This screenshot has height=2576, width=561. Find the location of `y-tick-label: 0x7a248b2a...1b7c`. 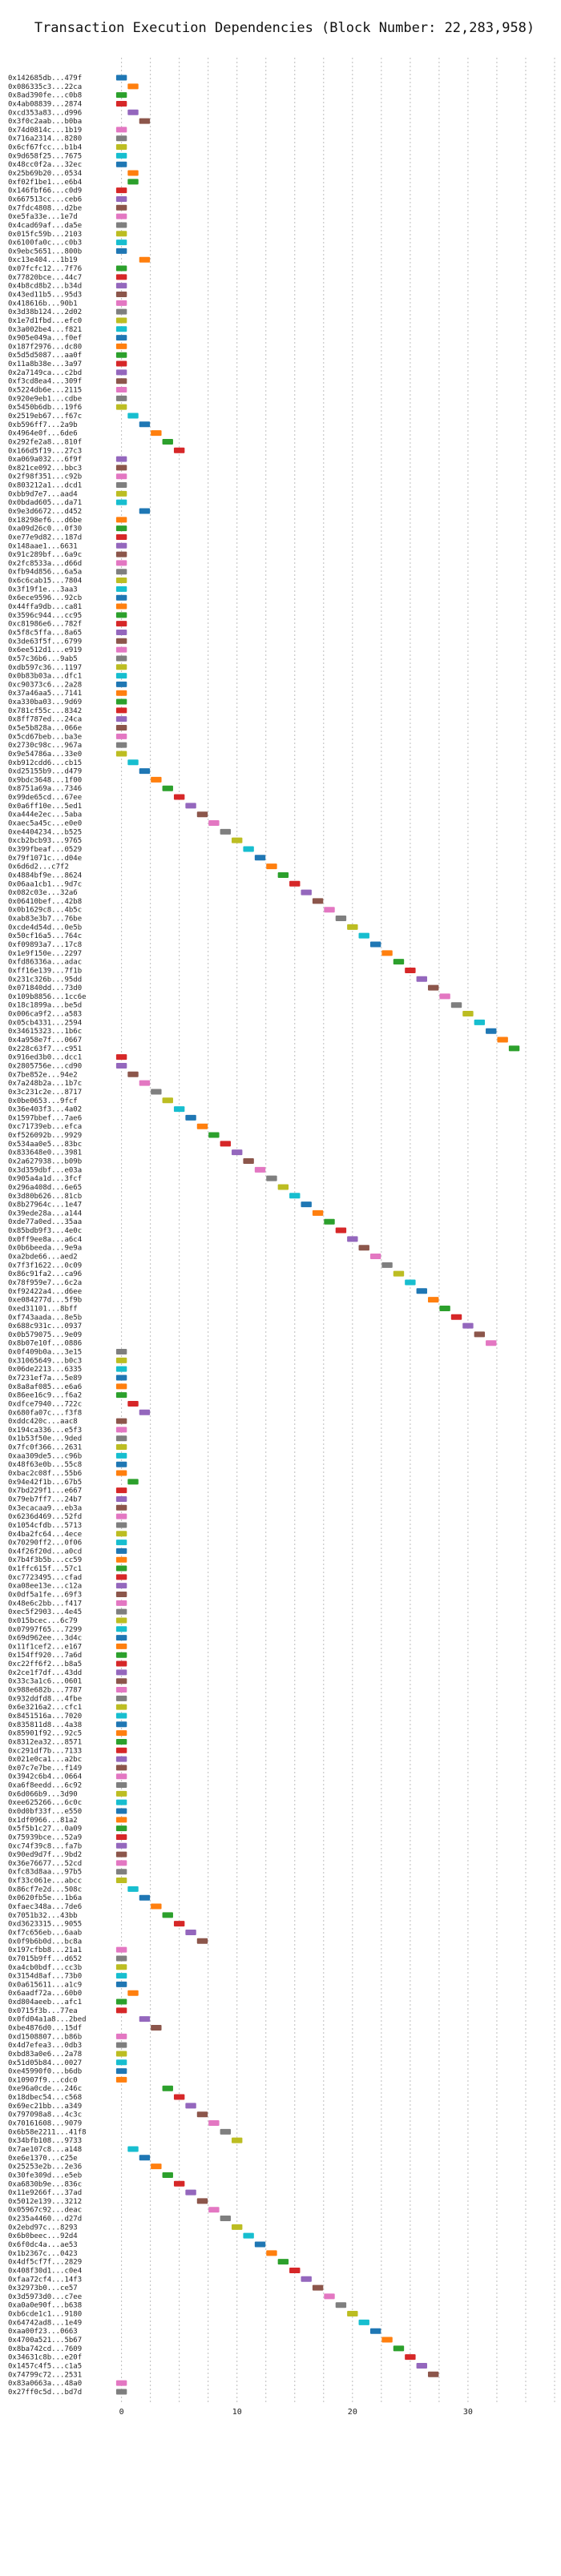

y-tick-label: 0x7a248b2a...1b7c is located at coordinates (45, 1084).